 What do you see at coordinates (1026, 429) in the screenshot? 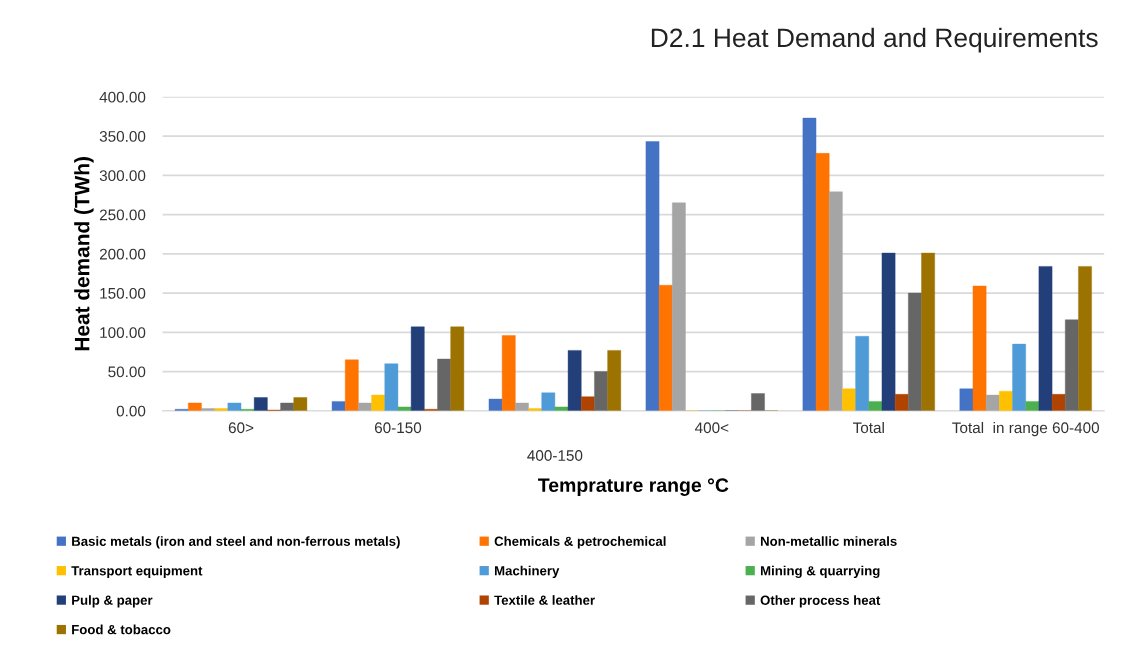
I see `x-tick-label: Total in range 60-400` at bounding box center [1026, 429].